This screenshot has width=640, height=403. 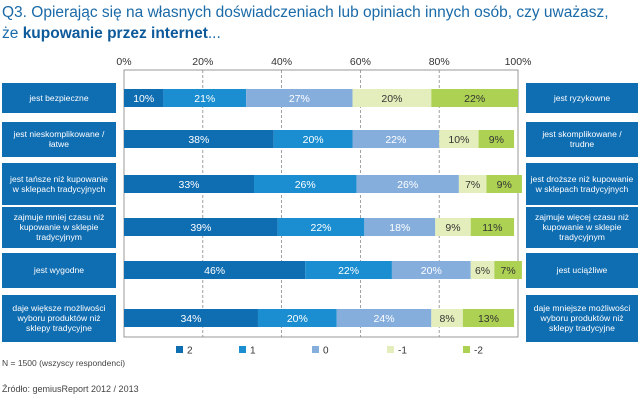 I want to click on left-category-label: jest nieskomplikowane / łatwe, so click(x=59, y=139).